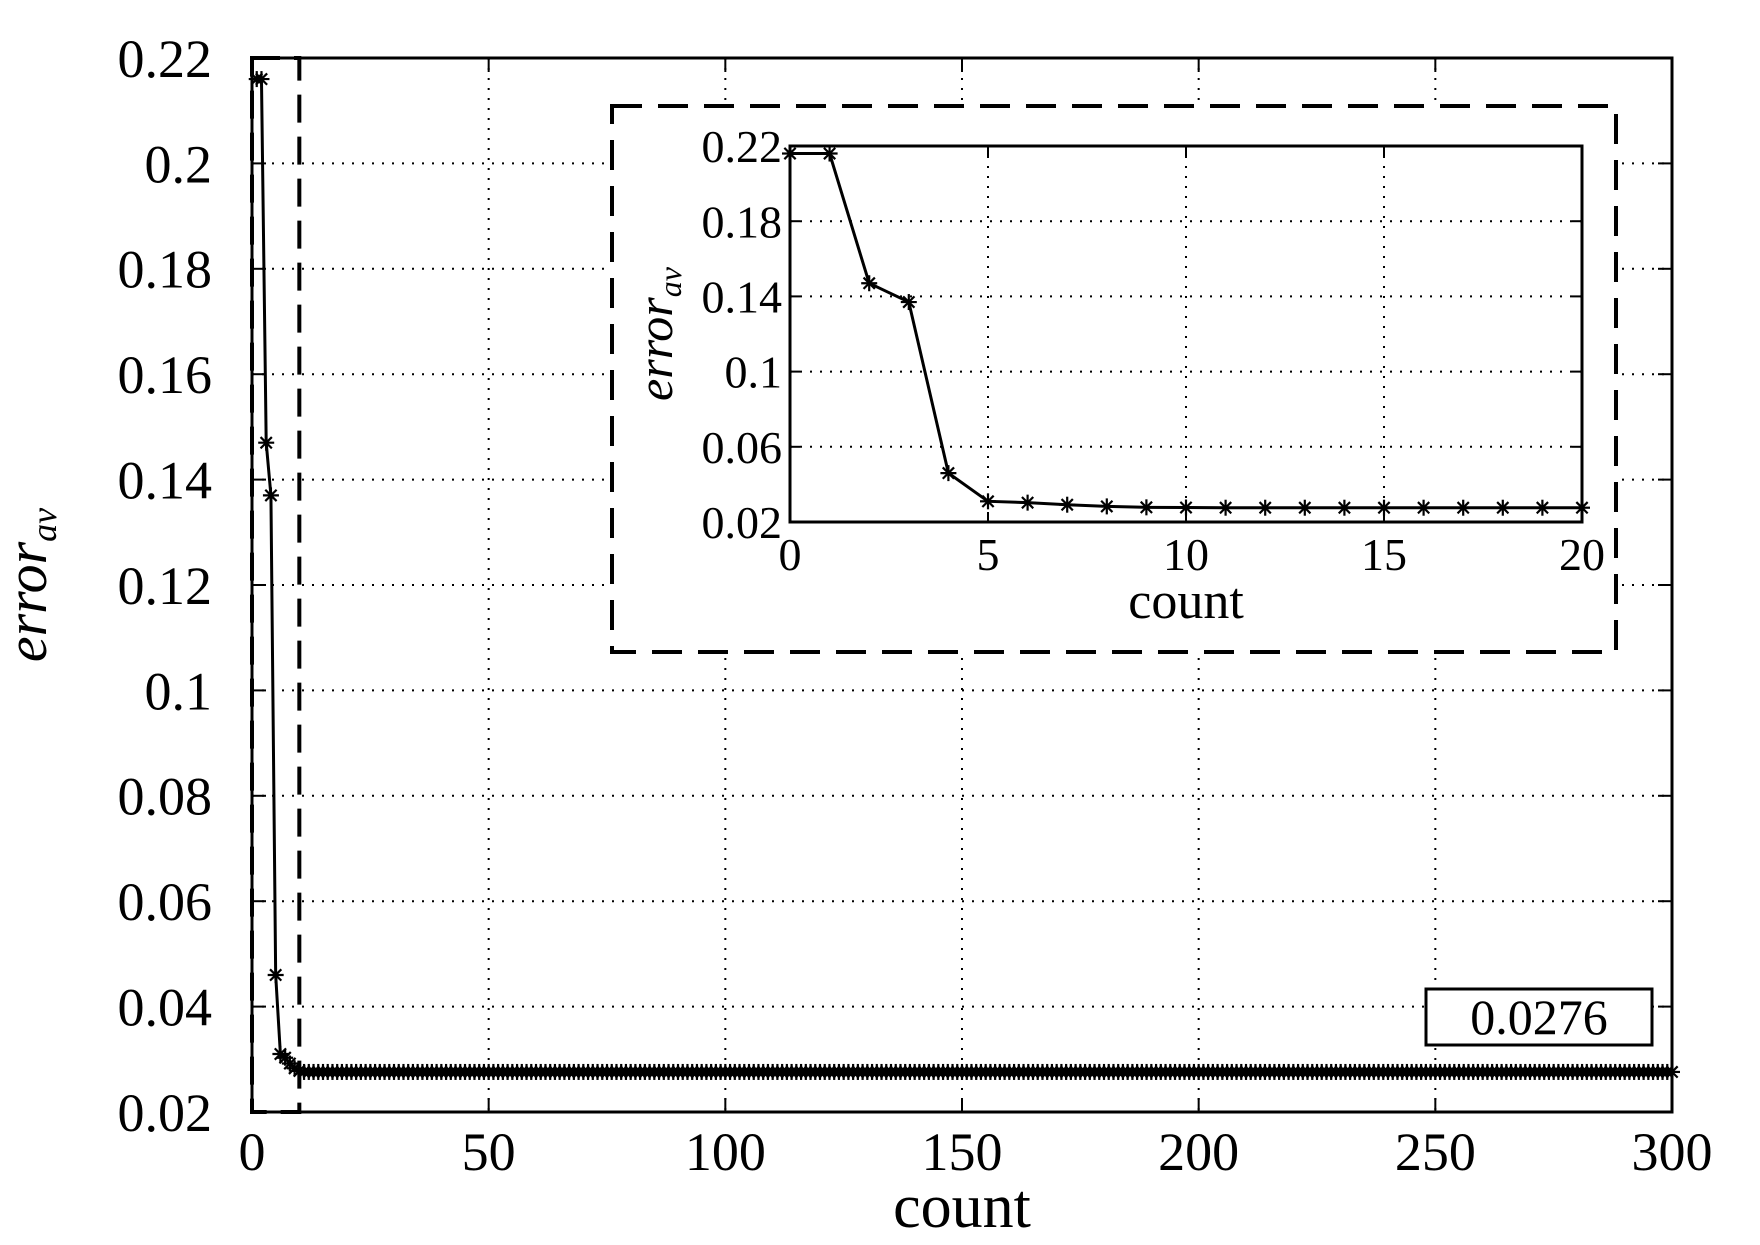 The height and width of the screenshot is (1245, 1760). I want to click on inset-y-tick-label: 0.06, so click(742, 447).